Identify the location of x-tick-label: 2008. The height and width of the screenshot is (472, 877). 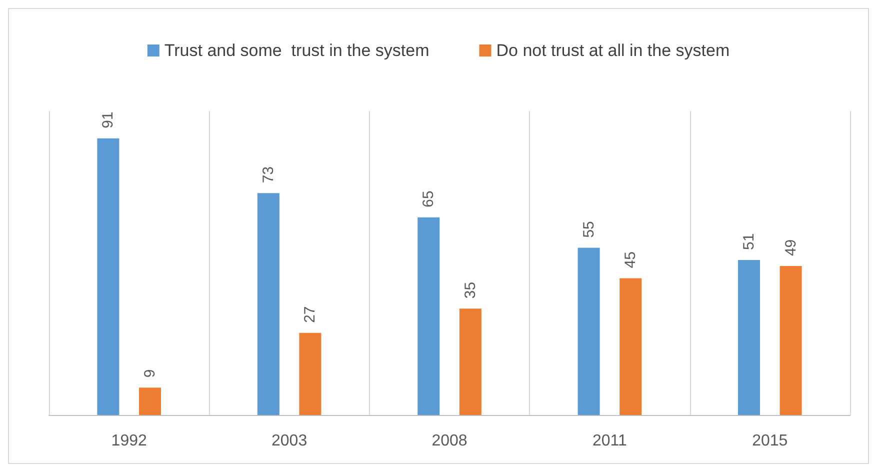
(450, 441).